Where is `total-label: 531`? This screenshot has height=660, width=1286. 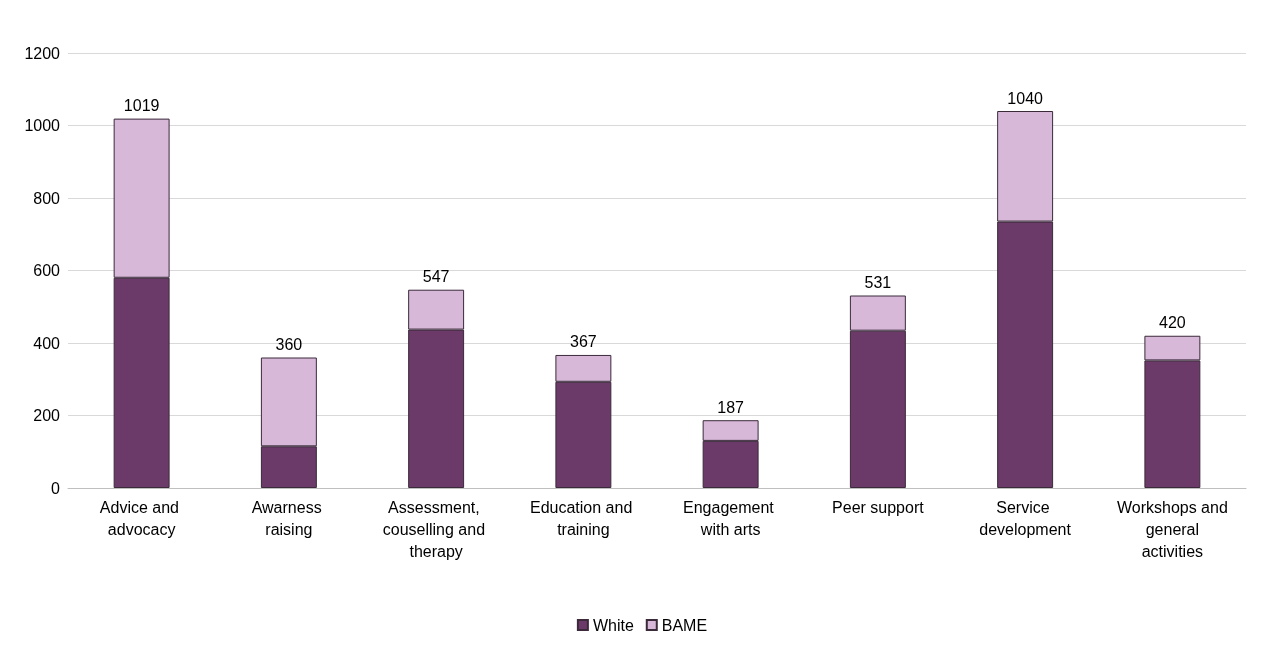 total-label: 531 is located at coordinates (878, 283).